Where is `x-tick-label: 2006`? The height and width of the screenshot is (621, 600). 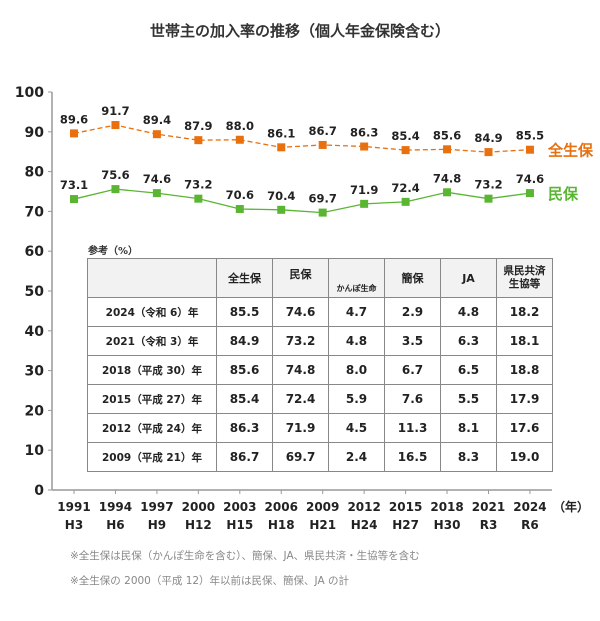 x-tick-label: 2006 is located at coordinates (281, 507).